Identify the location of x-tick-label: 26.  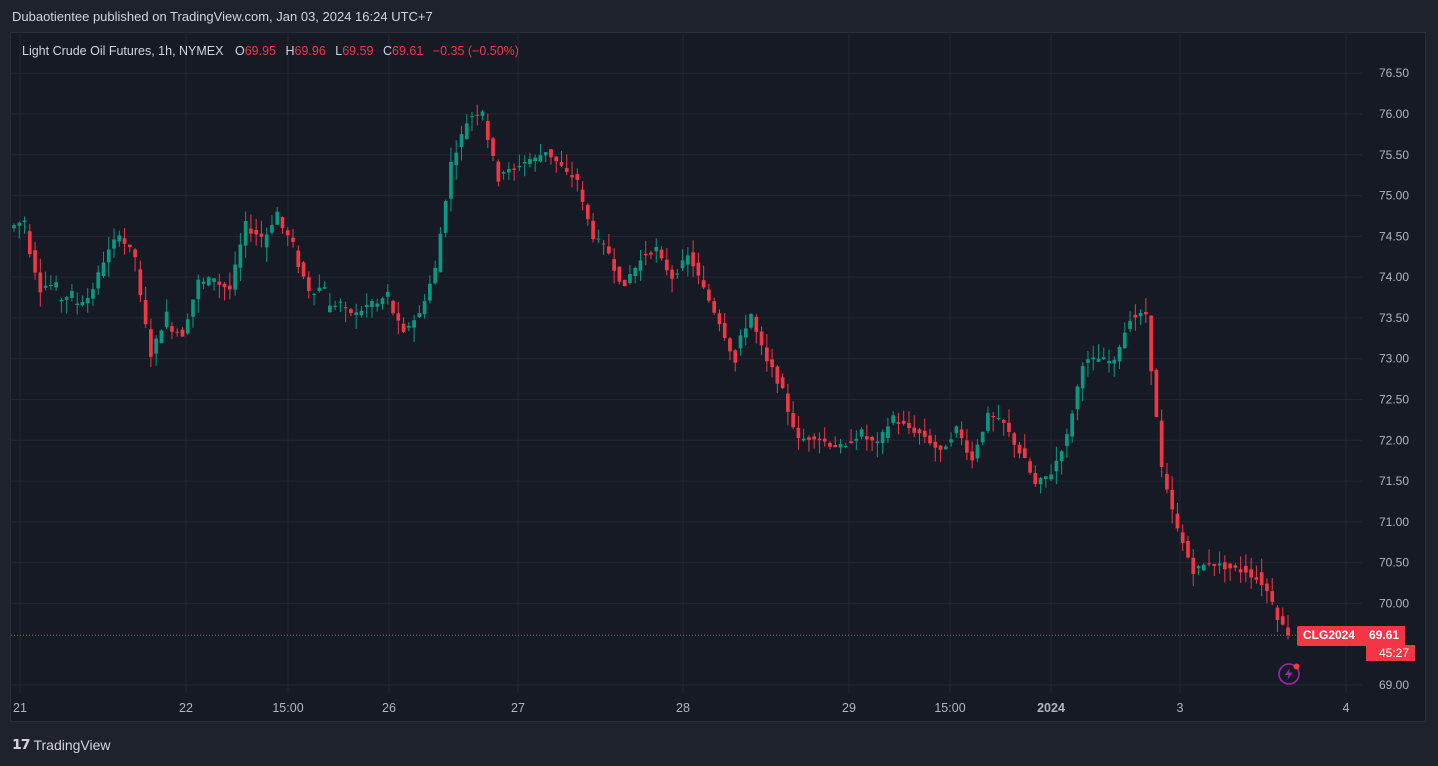
(389, 708).